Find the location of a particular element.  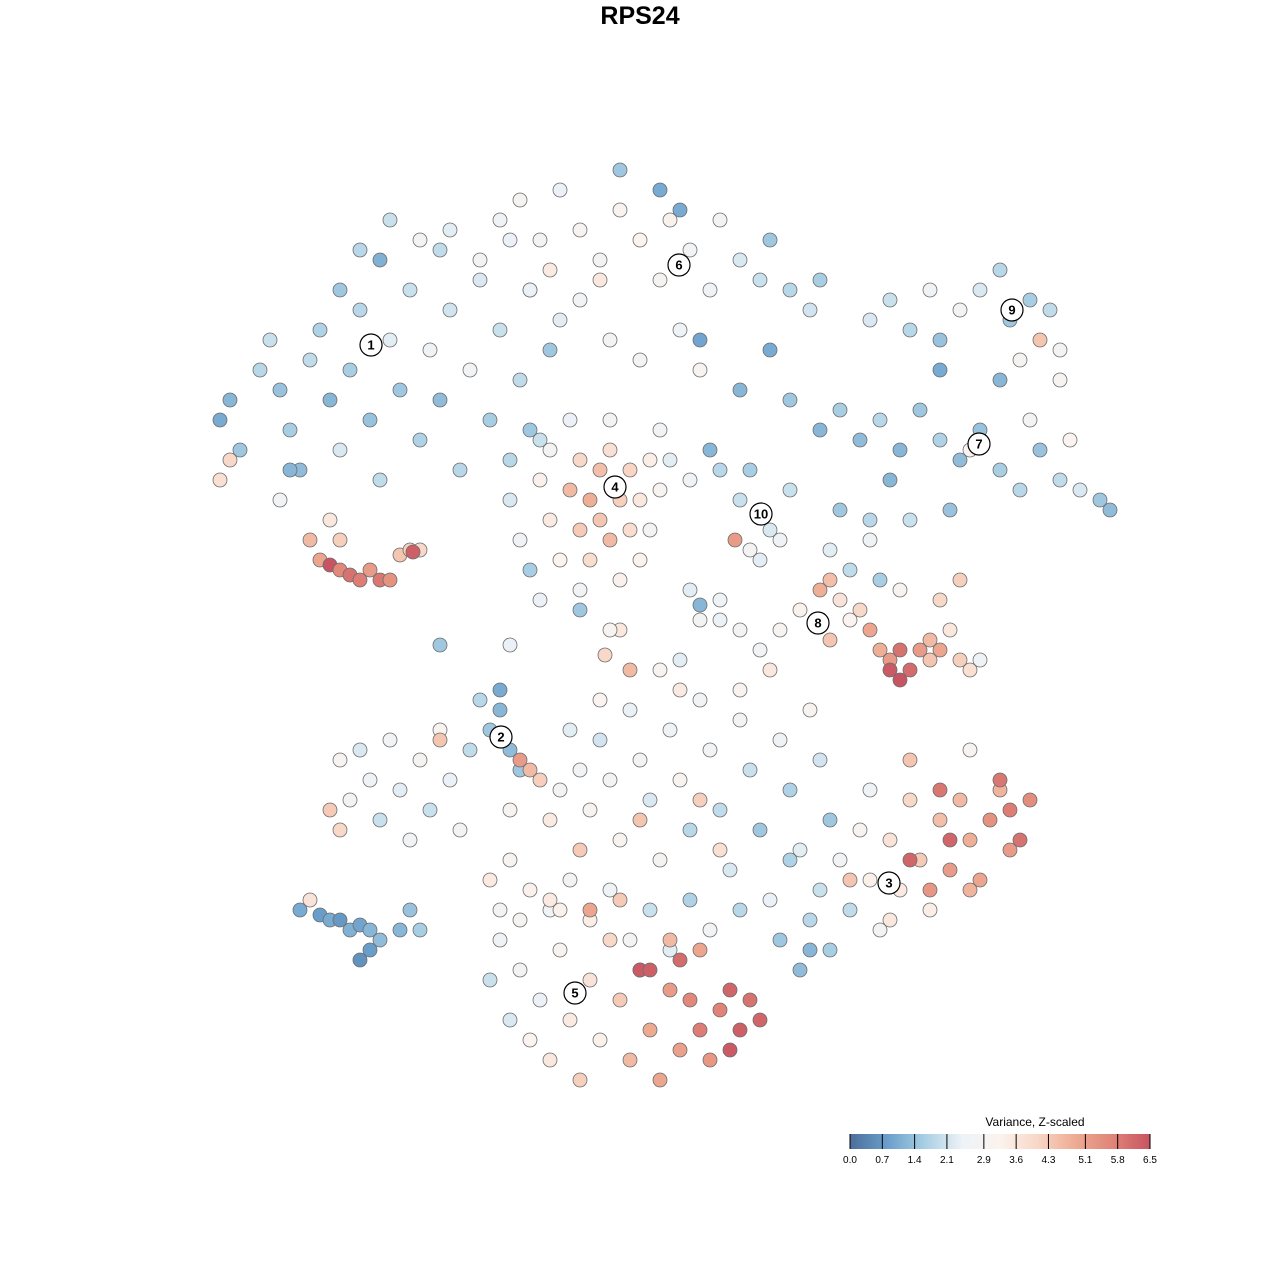

cluster-label-8: 8 is located at coordinates (818, 623).